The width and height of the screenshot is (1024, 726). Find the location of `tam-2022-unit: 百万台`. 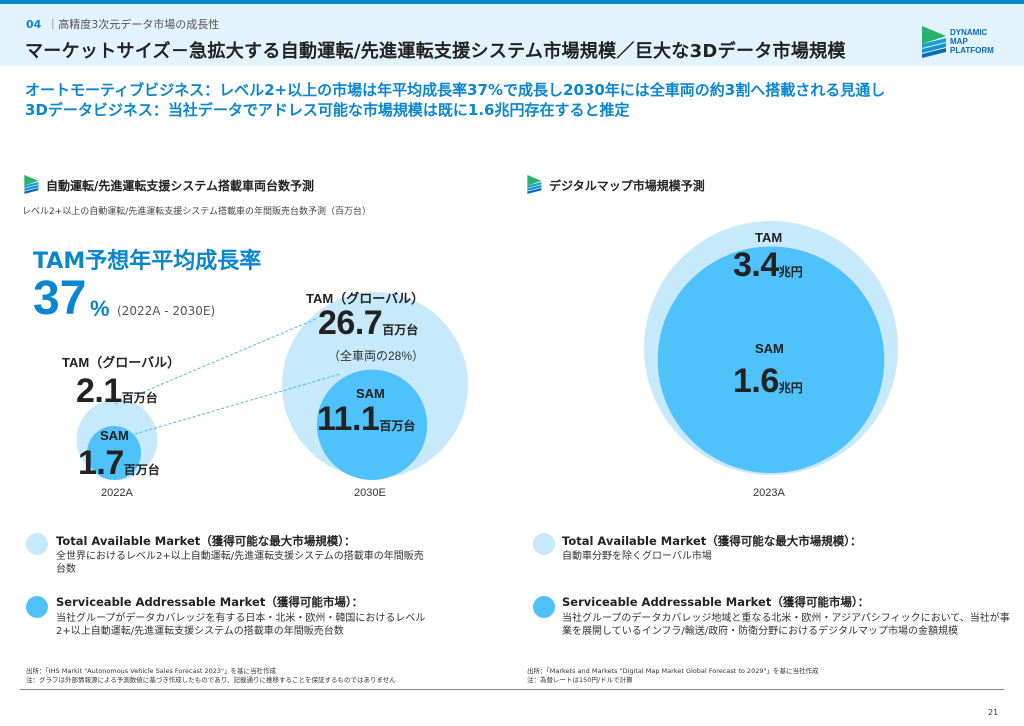

tam-2022-unit: 百万台 is located at coordinates (139, 398).